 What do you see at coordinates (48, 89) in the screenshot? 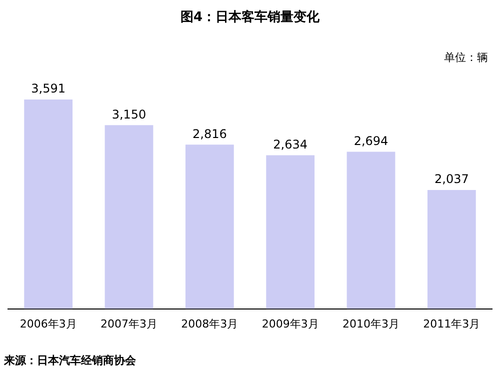
I see `data-label: 3,591` at bounding box center [48, 89].